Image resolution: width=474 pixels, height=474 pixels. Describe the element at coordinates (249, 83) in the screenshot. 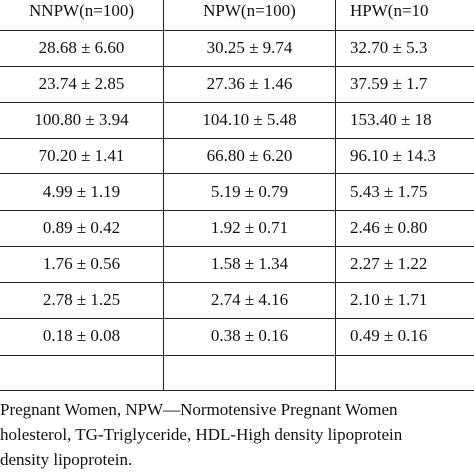

I see `table-cell: 27.36 ± 1.46` at that location.